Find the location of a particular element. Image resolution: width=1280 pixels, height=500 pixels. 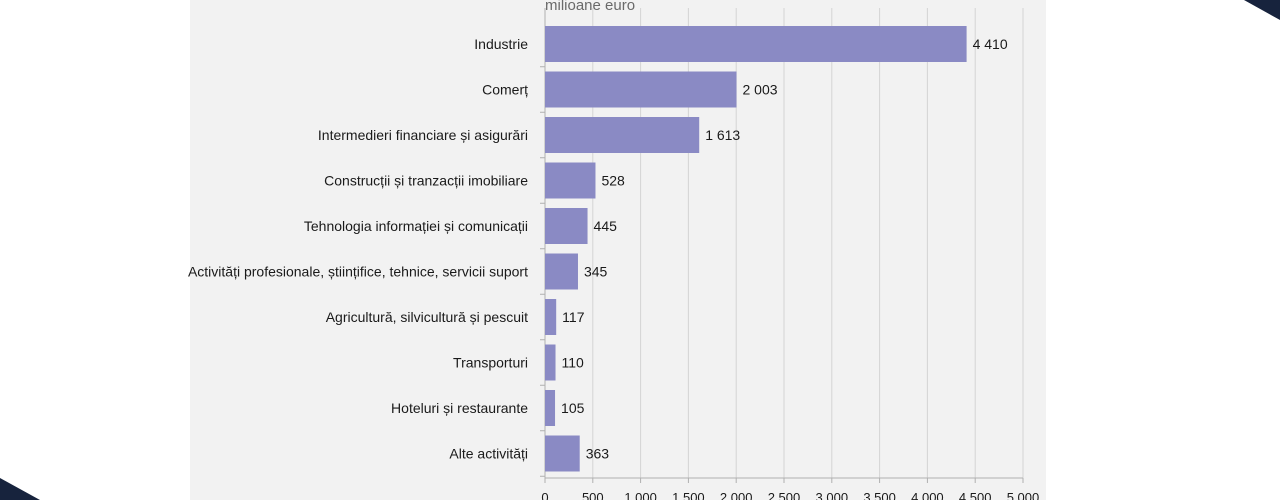

x-tick-label: 1 000 is located at coordinates (640, 495).